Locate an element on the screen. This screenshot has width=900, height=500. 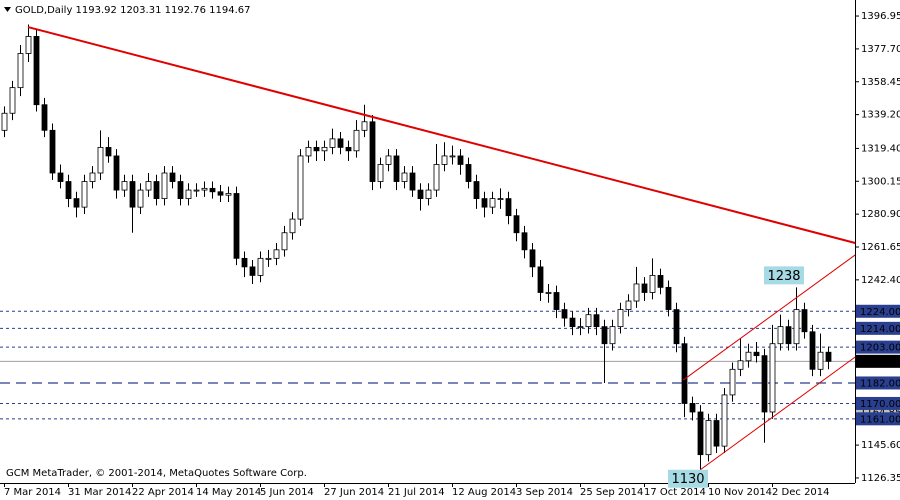
level-label: 1224.00 is located at coordinates (880, 312).